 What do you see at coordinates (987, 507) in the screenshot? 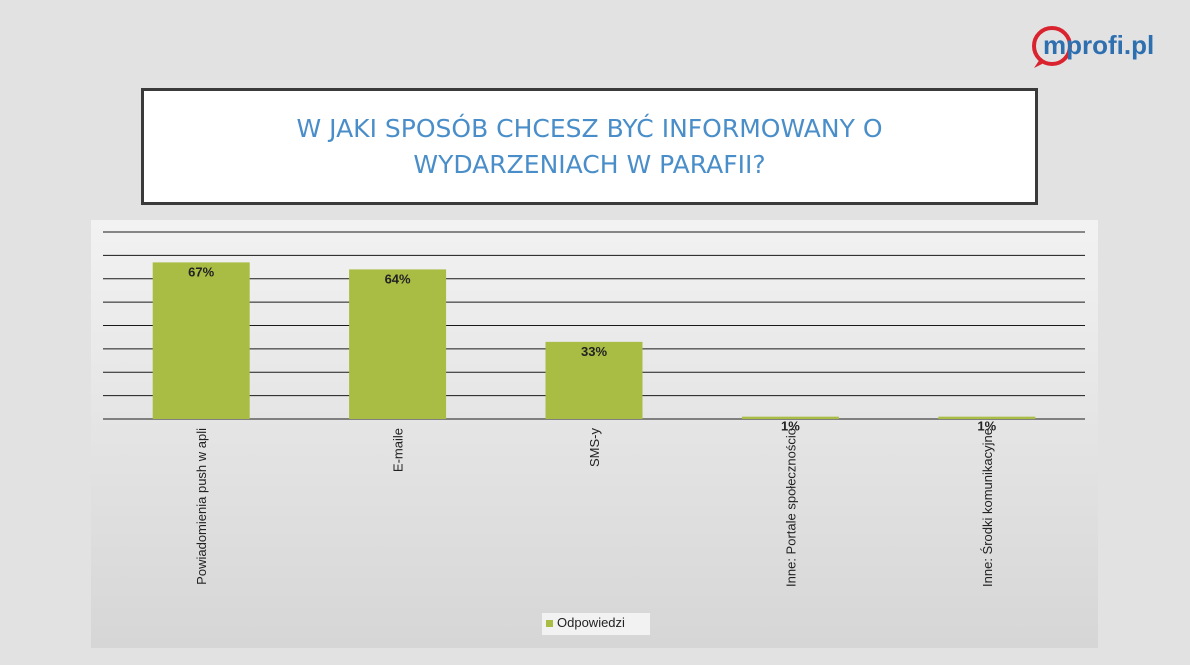
I see `category-label: Inne: Środki komunikacyjne` at bounding box center [987, 507].